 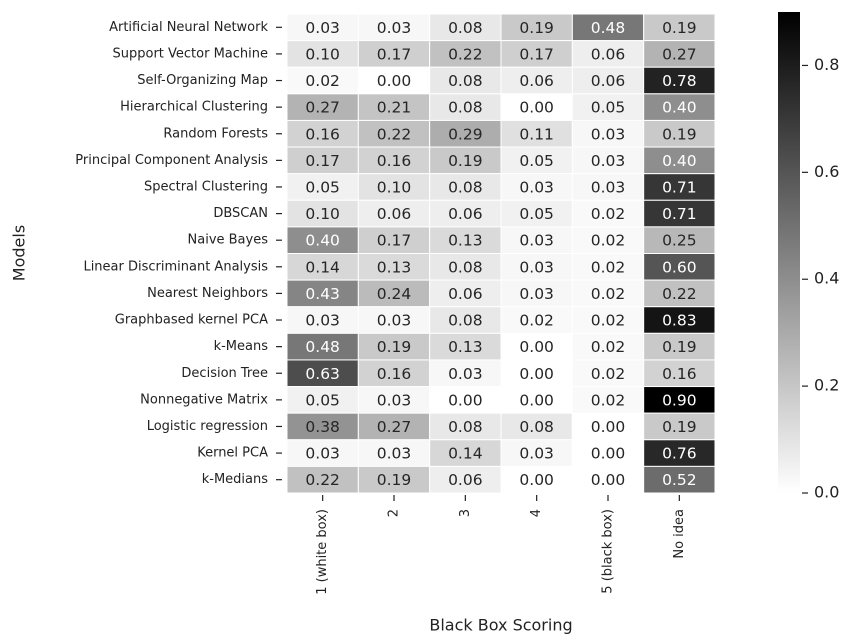 I want to click on row-label: Decision Tree, so click(x=224, y=373).